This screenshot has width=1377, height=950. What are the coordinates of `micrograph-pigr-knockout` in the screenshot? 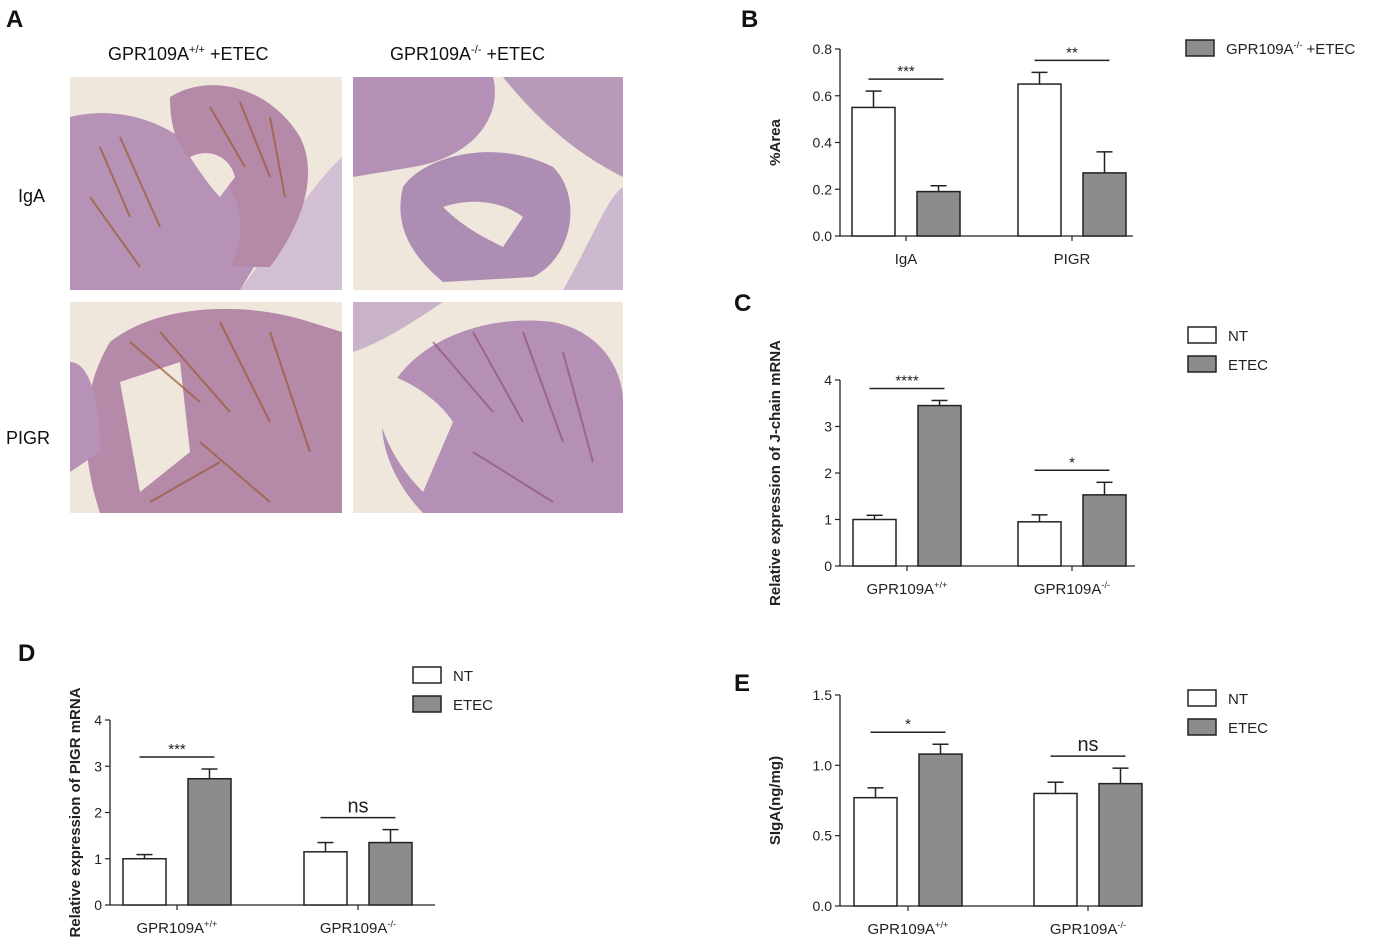 It's located at (488, 407).